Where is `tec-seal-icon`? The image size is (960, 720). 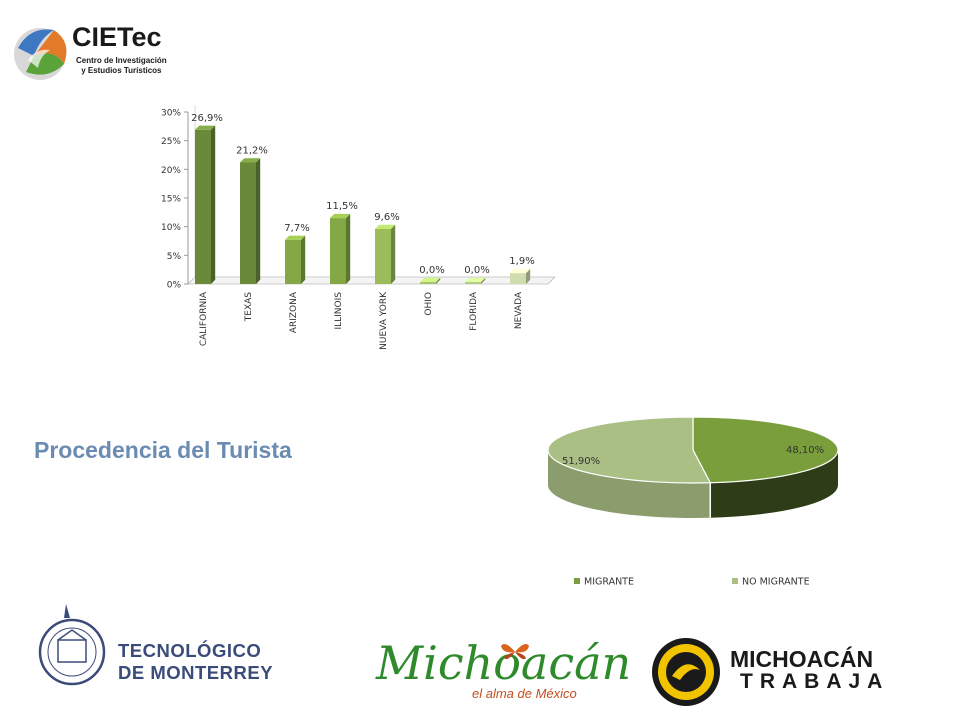
tec-seal-icon is located at coordinates (72, 645).